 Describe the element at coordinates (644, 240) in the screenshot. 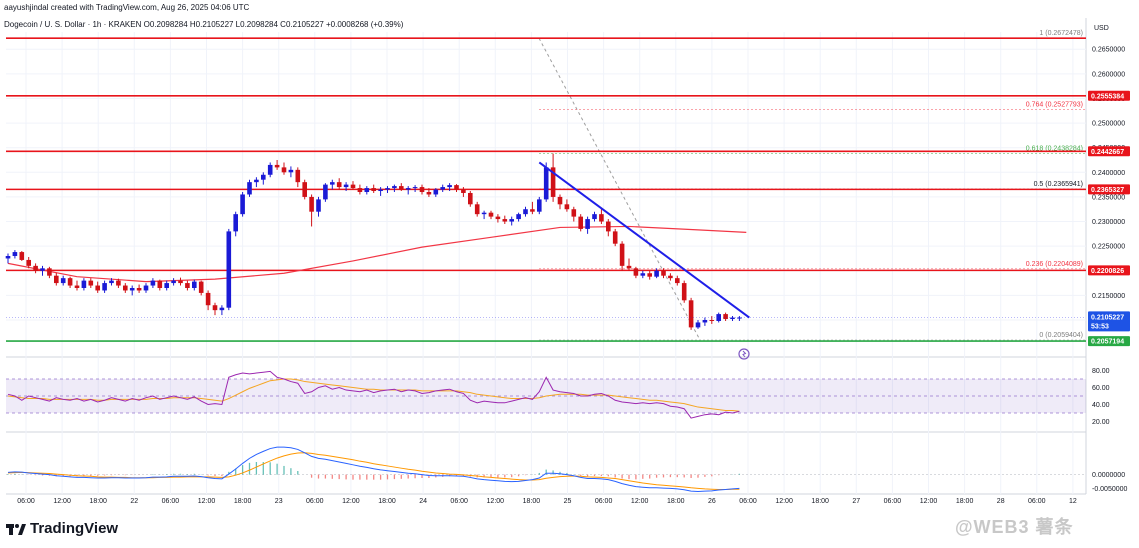

I see `trendline` at that location.